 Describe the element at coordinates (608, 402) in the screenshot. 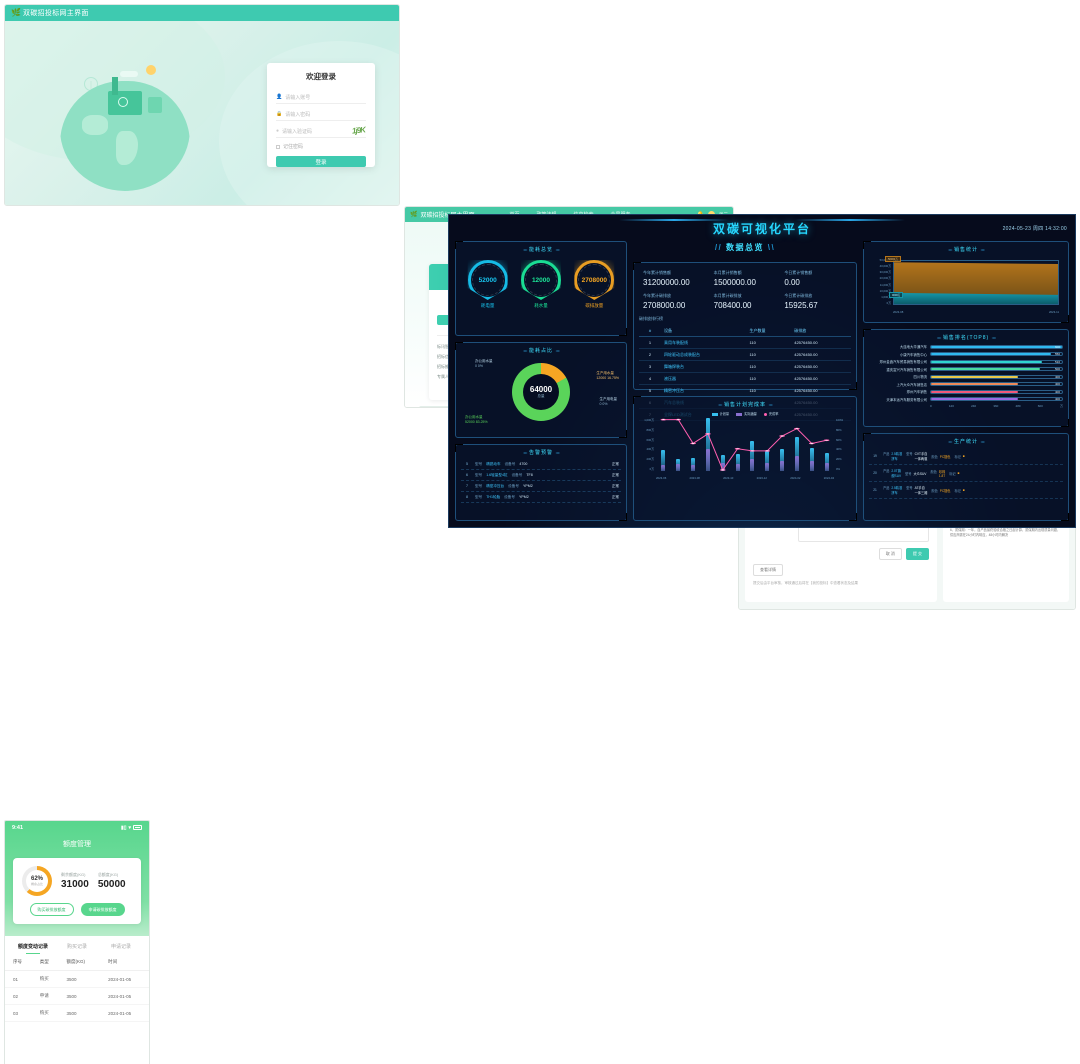

I see `donut-label-production-power: 生产用电量 0 0%` at that location.